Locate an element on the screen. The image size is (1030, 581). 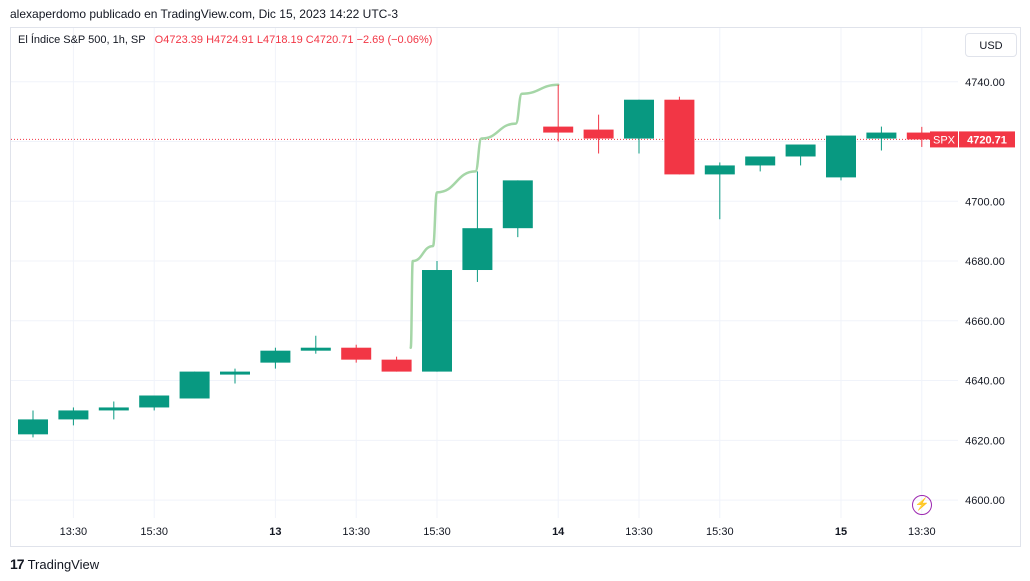
high-value: H4724.91 is located at coordinates (230, 40).